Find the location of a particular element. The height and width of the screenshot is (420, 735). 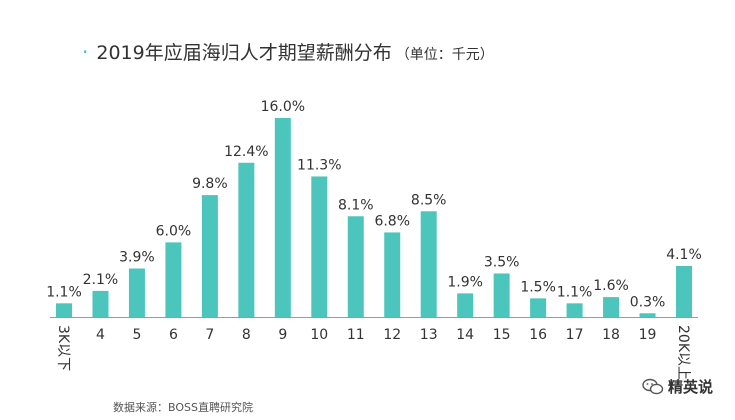

svg-text: 8 is located at coordinates (246, 335).